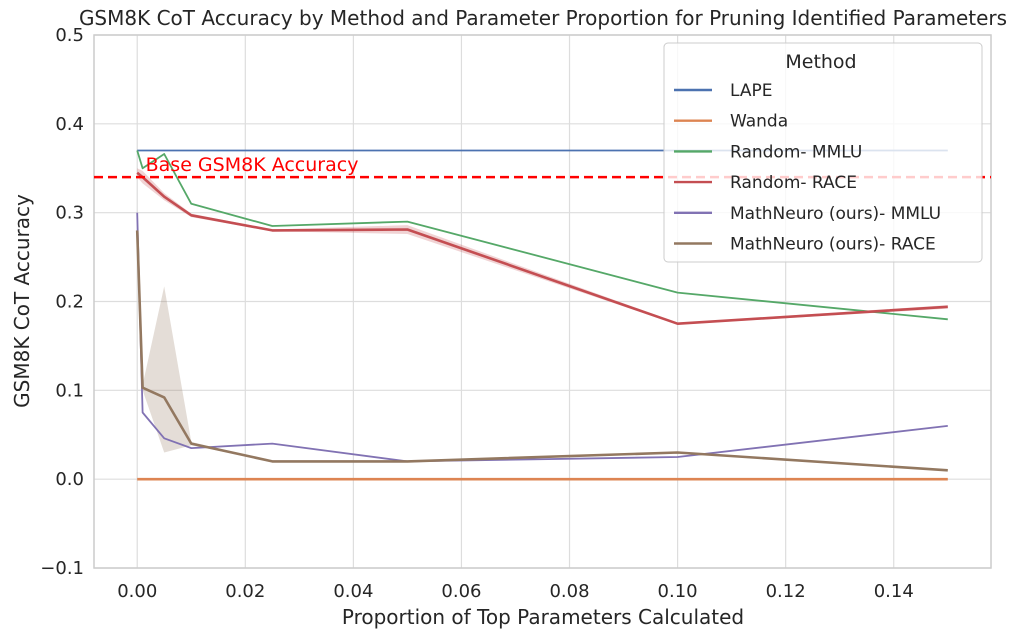  I want to click on legend-label: MathNeuro (ours)- RACE, so click(833, 245).